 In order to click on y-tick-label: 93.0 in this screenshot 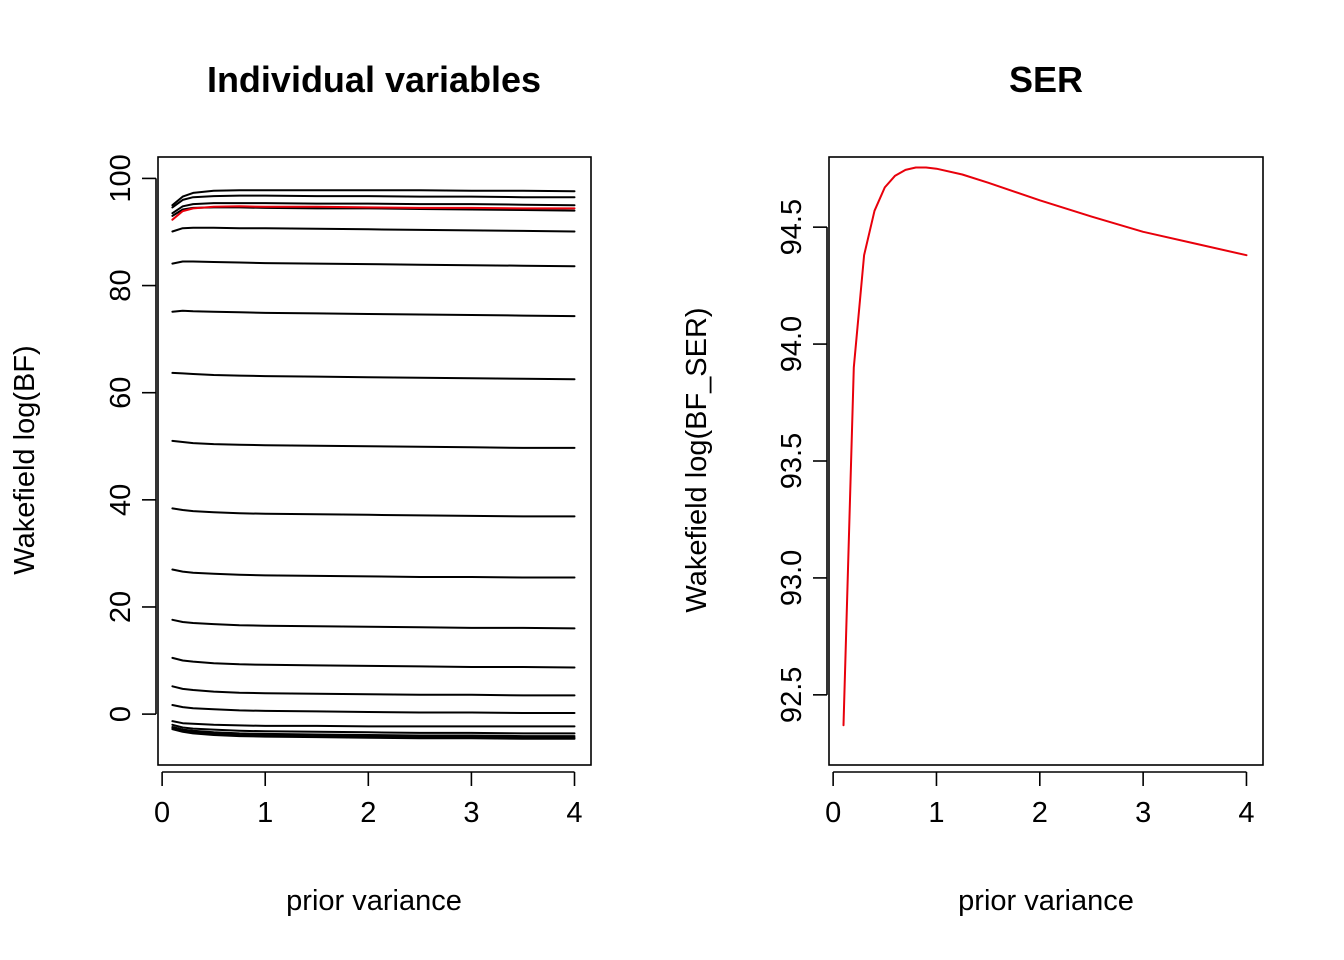, I will do `click(792, 578)`.